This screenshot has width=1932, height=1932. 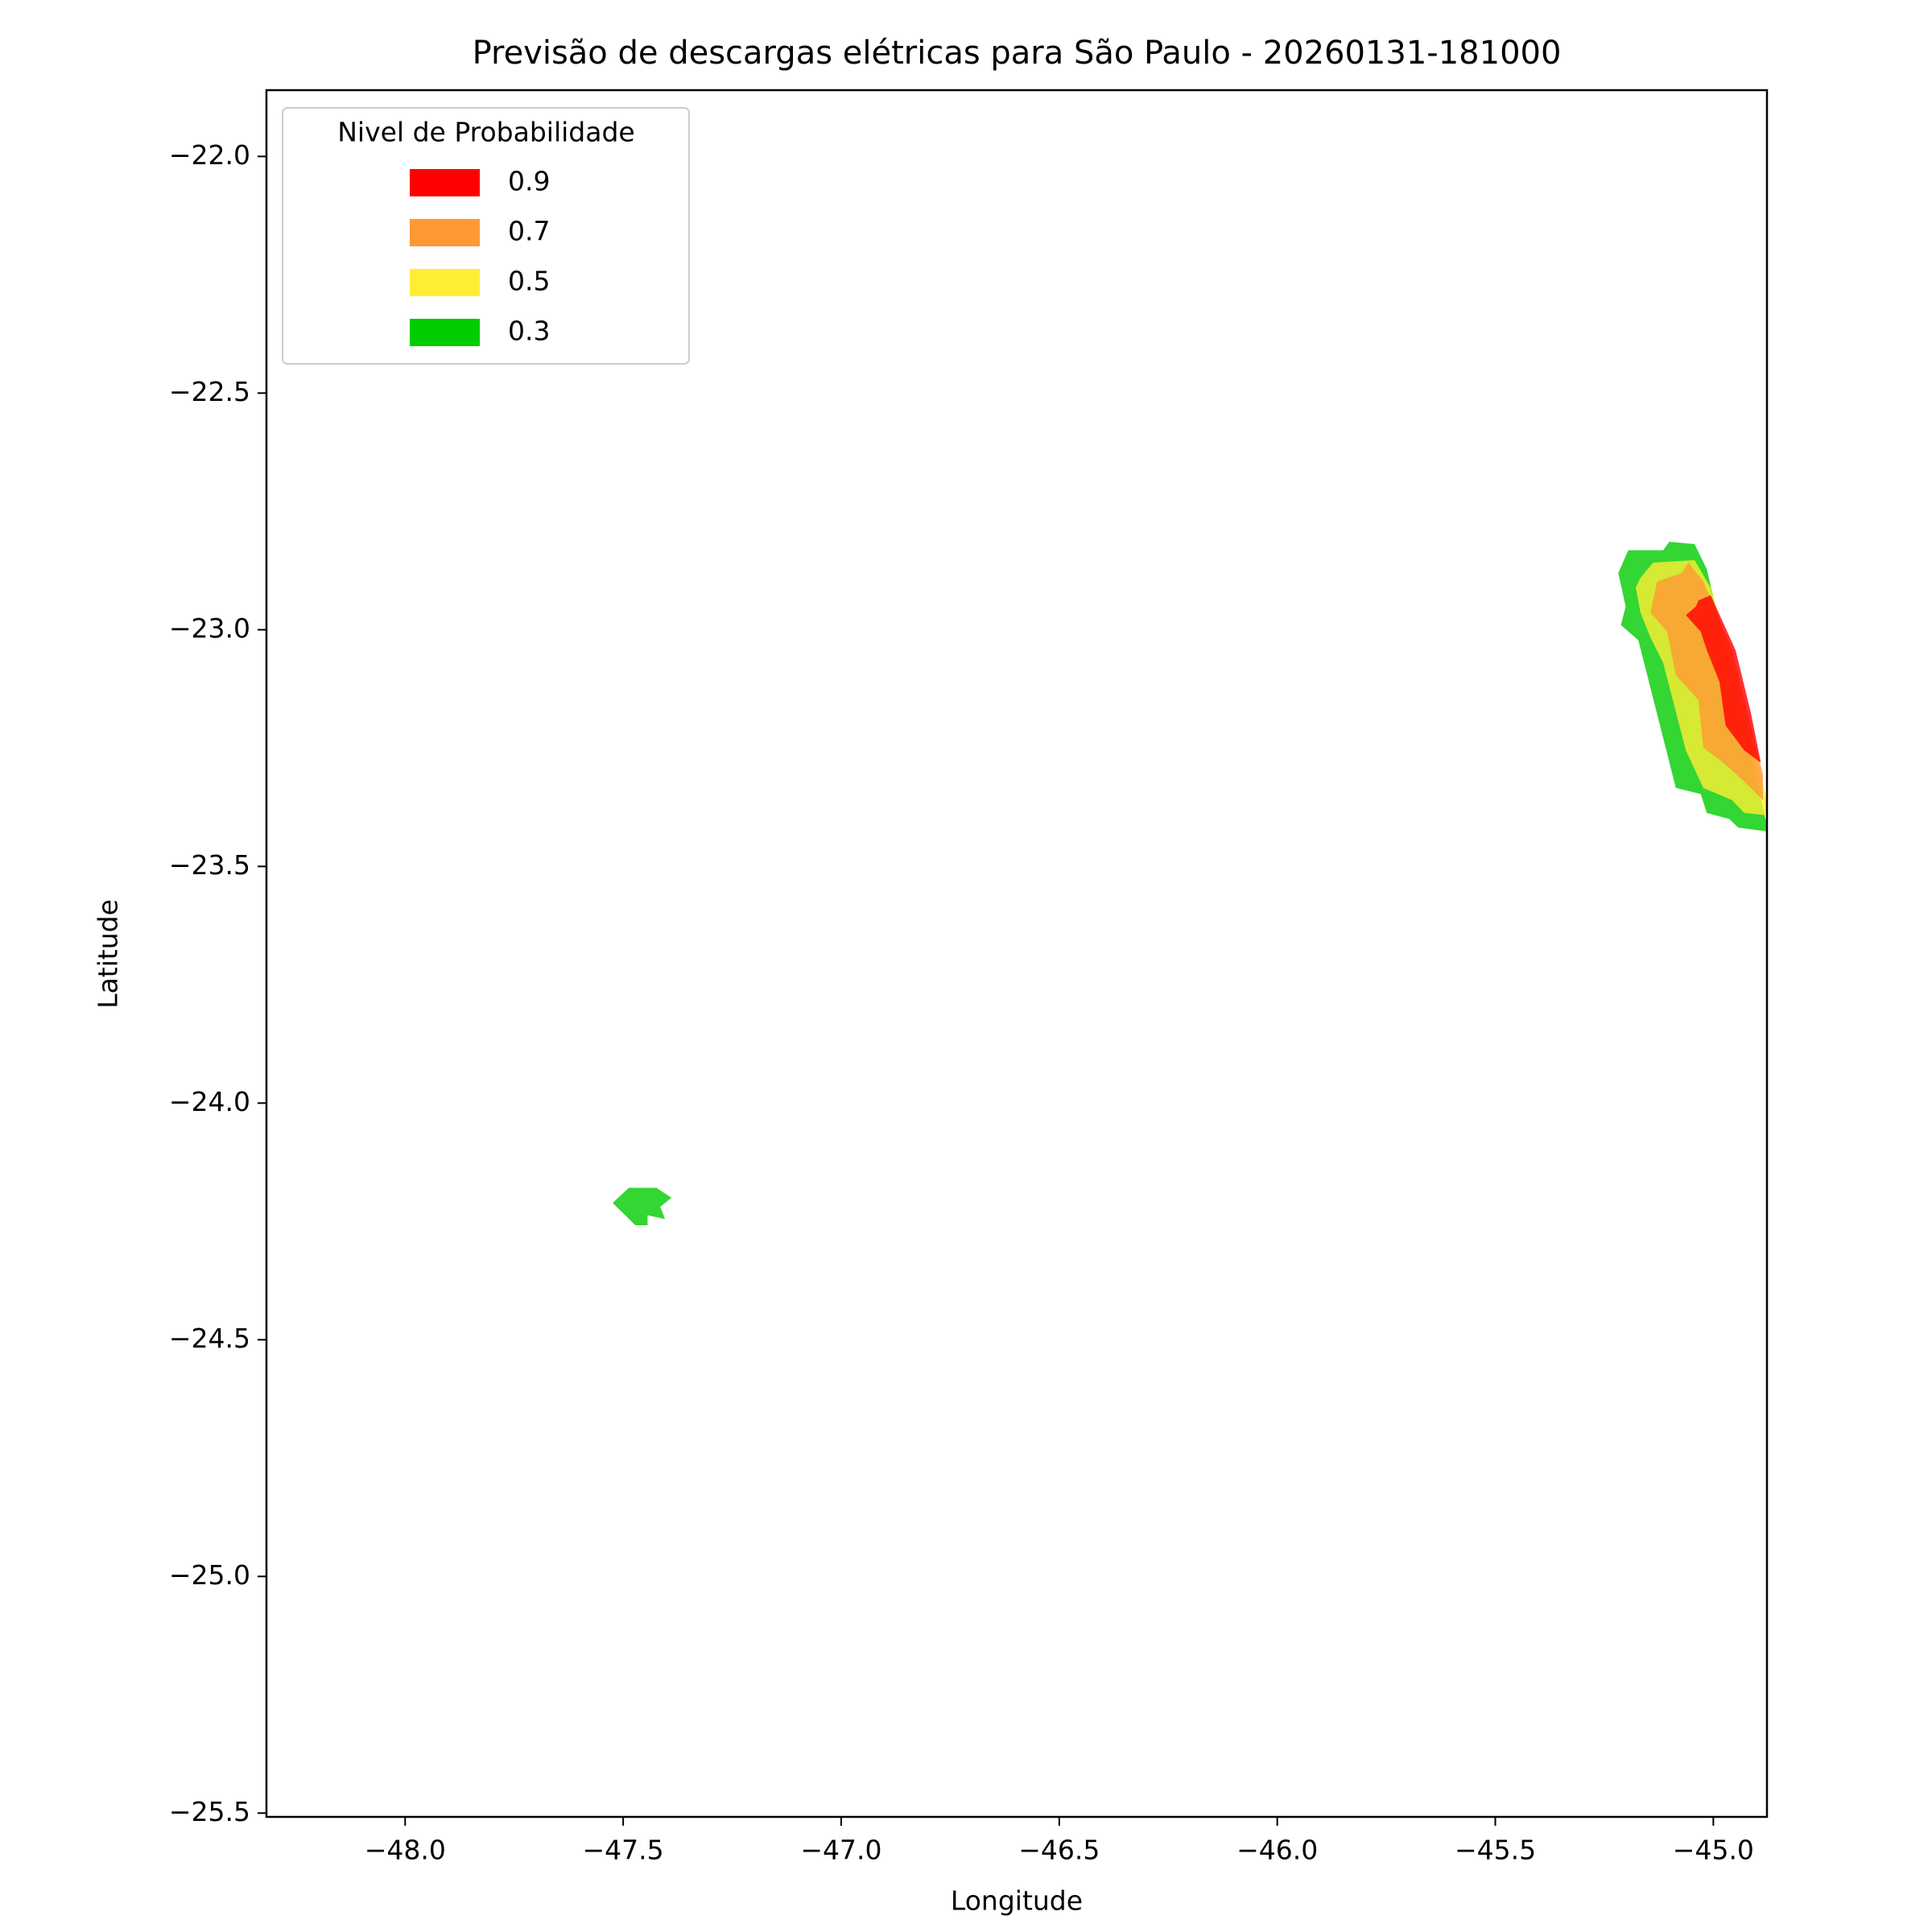 I want to click on legend-label: 0.3, so click(x=529, y=331).